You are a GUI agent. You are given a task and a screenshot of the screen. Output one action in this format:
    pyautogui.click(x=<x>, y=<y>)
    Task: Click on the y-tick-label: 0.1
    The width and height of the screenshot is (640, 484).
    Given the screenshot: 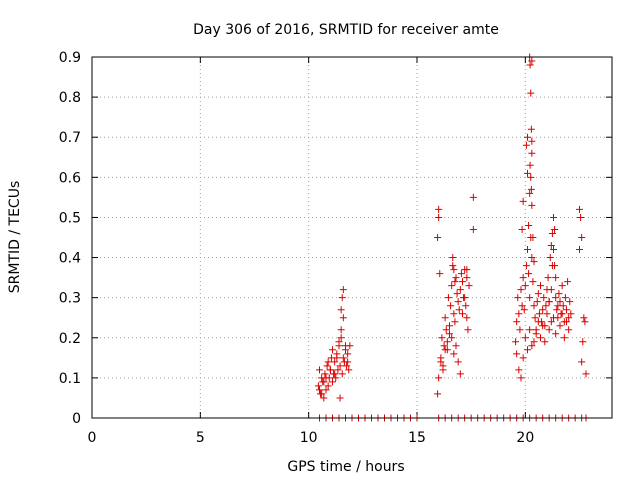 What is the action you would take?
    pyautogui.click(x=70, y=379)
    